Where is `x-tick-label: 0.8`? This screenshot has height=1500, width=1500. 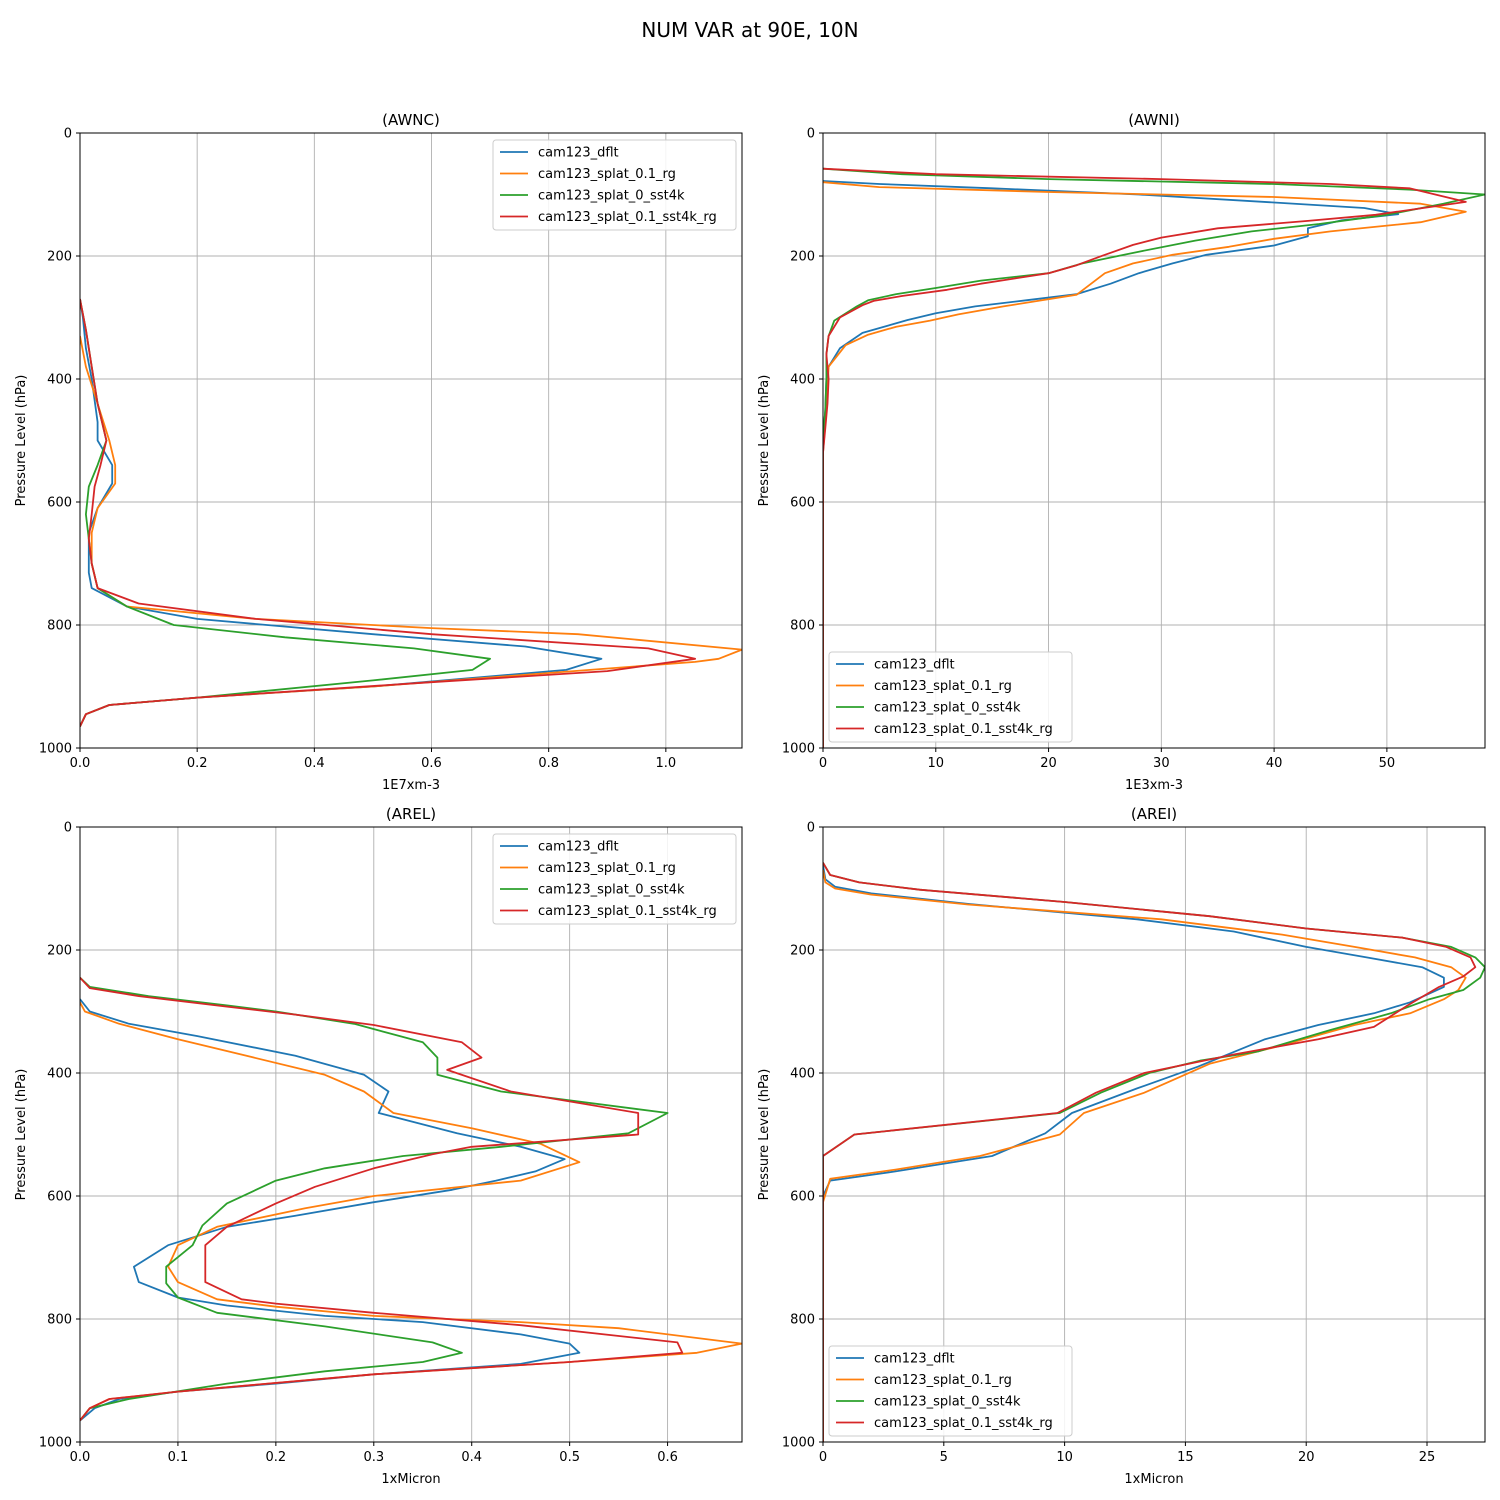 x-tick-label: 0.8 is located at coordinates (548, 763).